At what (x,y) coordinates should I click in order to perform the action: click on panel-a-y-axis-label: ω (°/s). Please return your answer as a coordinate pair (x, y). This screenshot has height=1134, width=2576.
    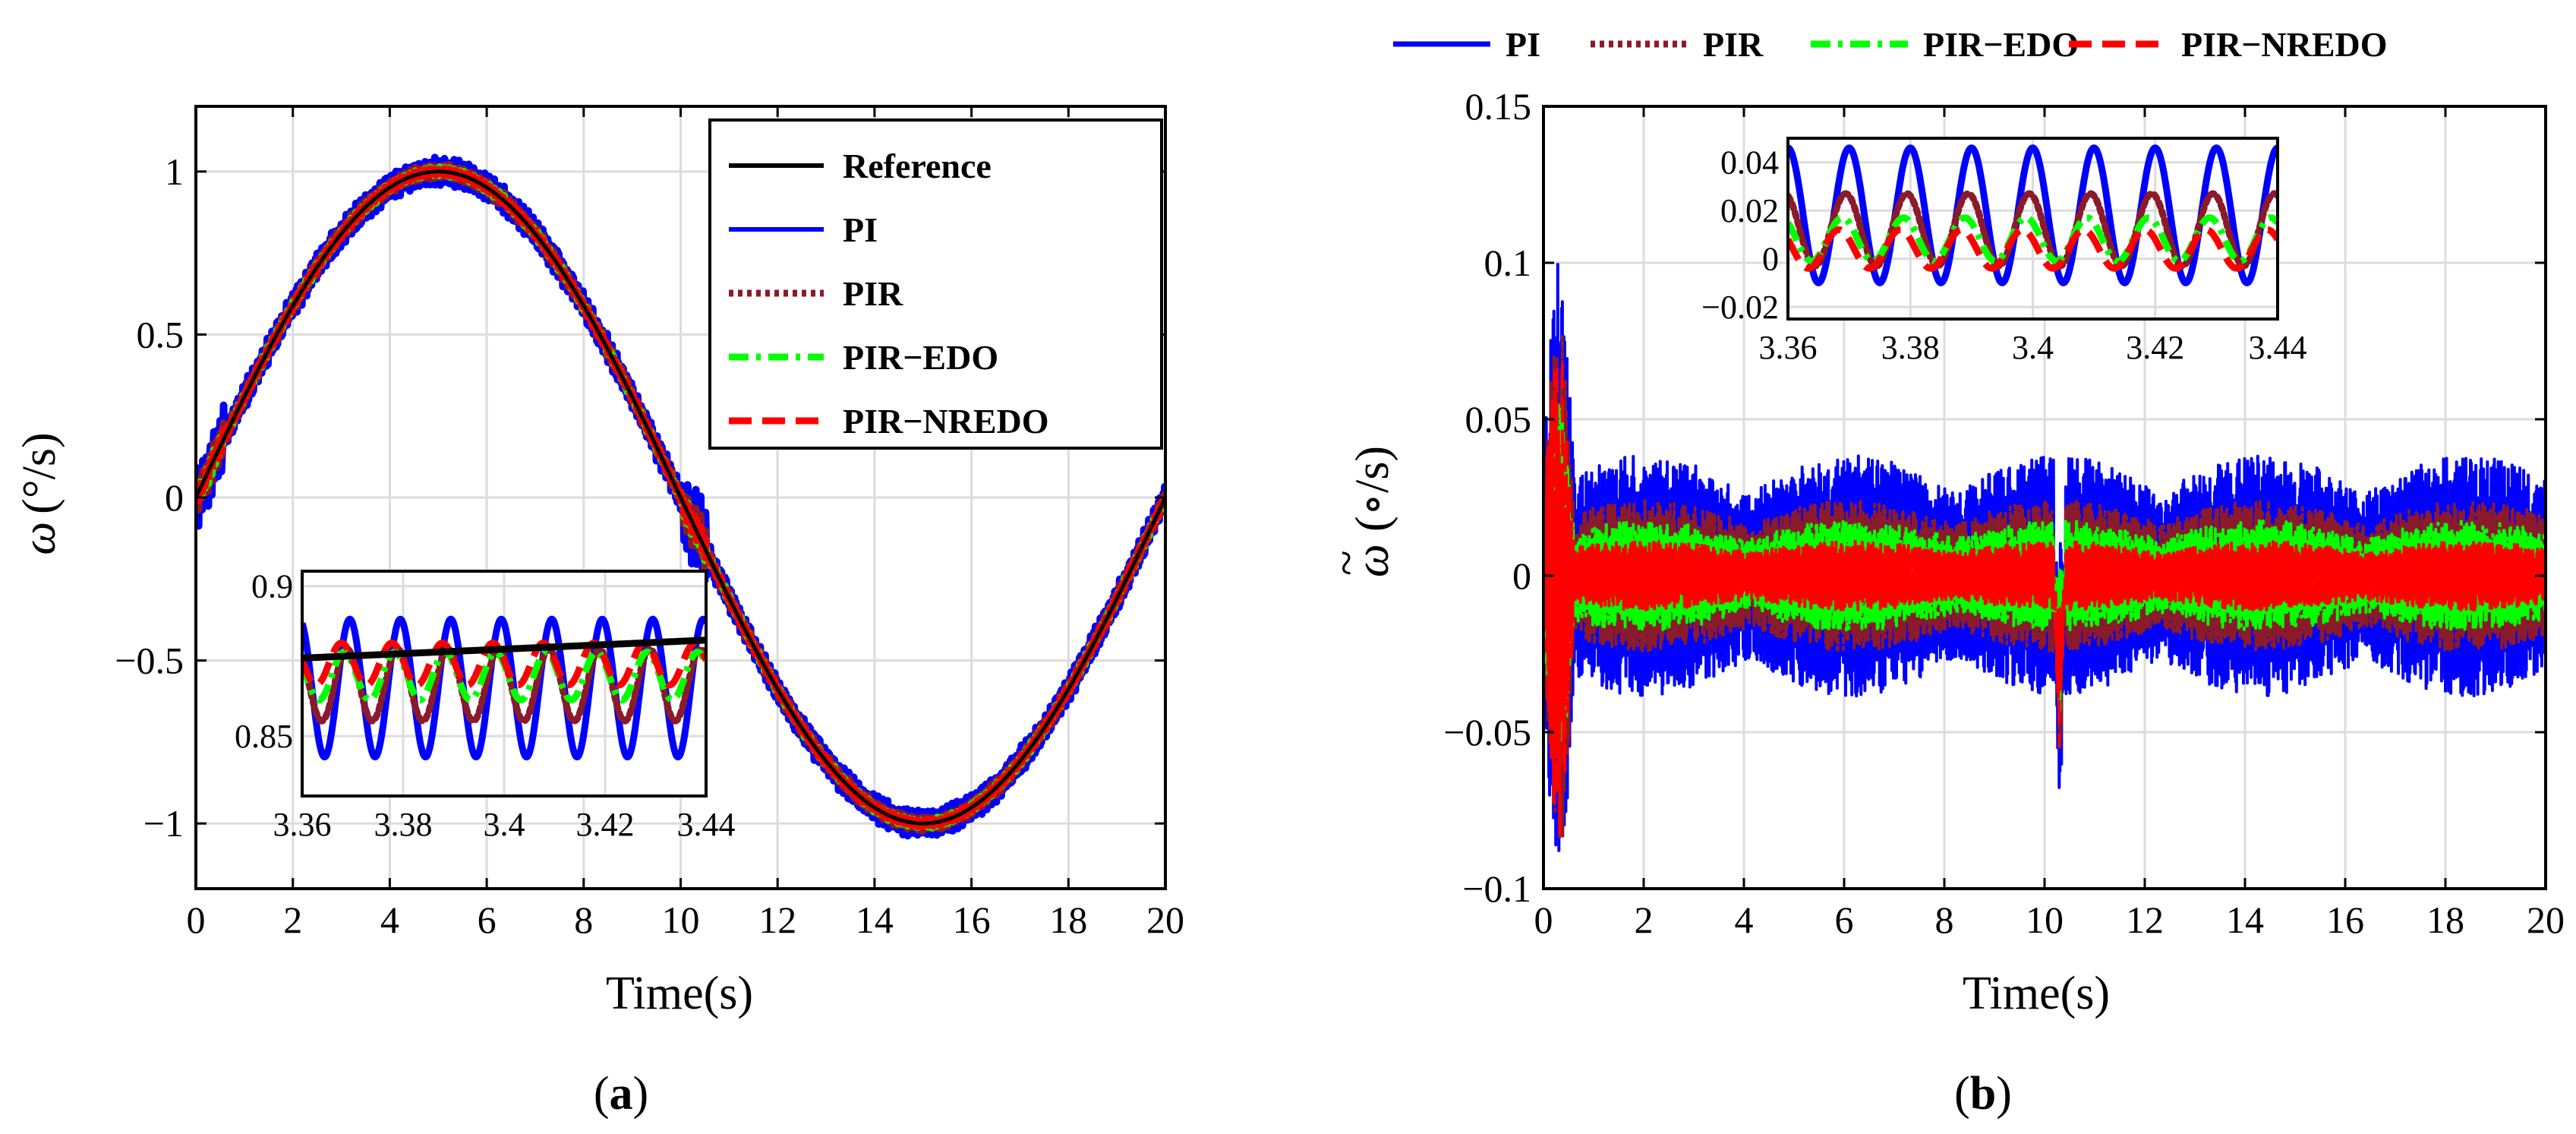
    Looking at the image, I should click on (39, 493).